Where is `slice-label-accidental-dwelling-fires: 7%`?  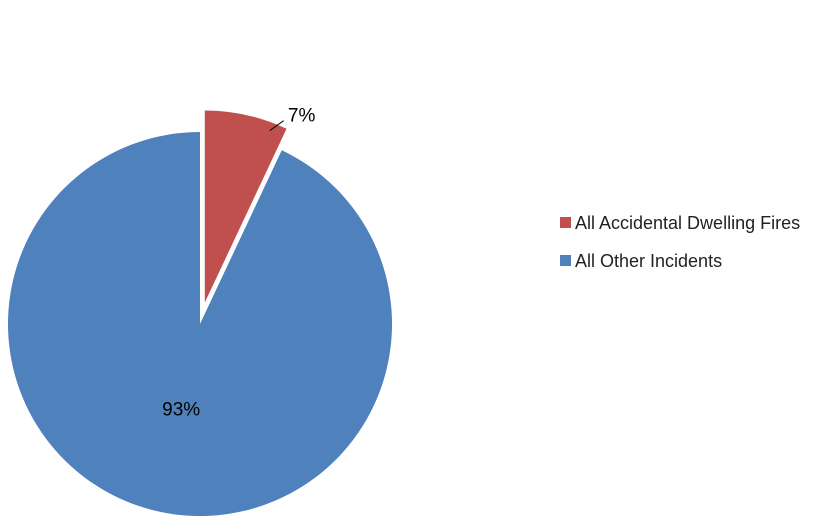
slice-label-accidental-dwelling-fires: 7% is located at coordinates (302, 116).